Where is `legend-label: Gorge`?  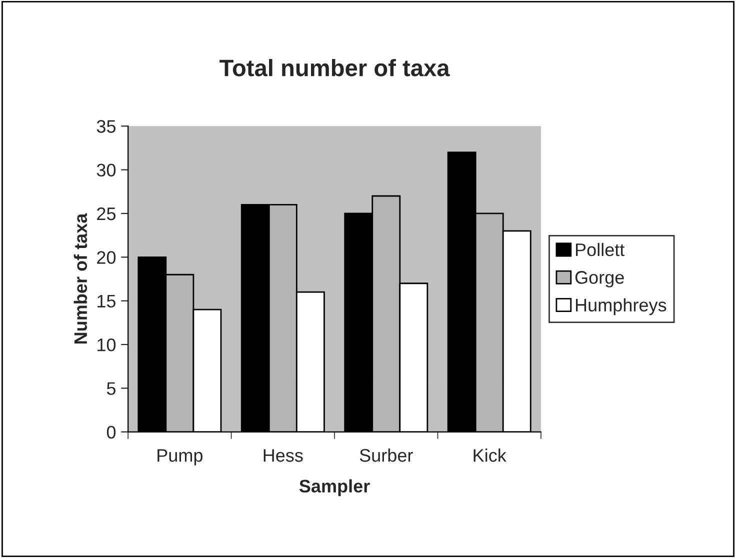 legend-label: Gorge is located at coordinates (599, 279).